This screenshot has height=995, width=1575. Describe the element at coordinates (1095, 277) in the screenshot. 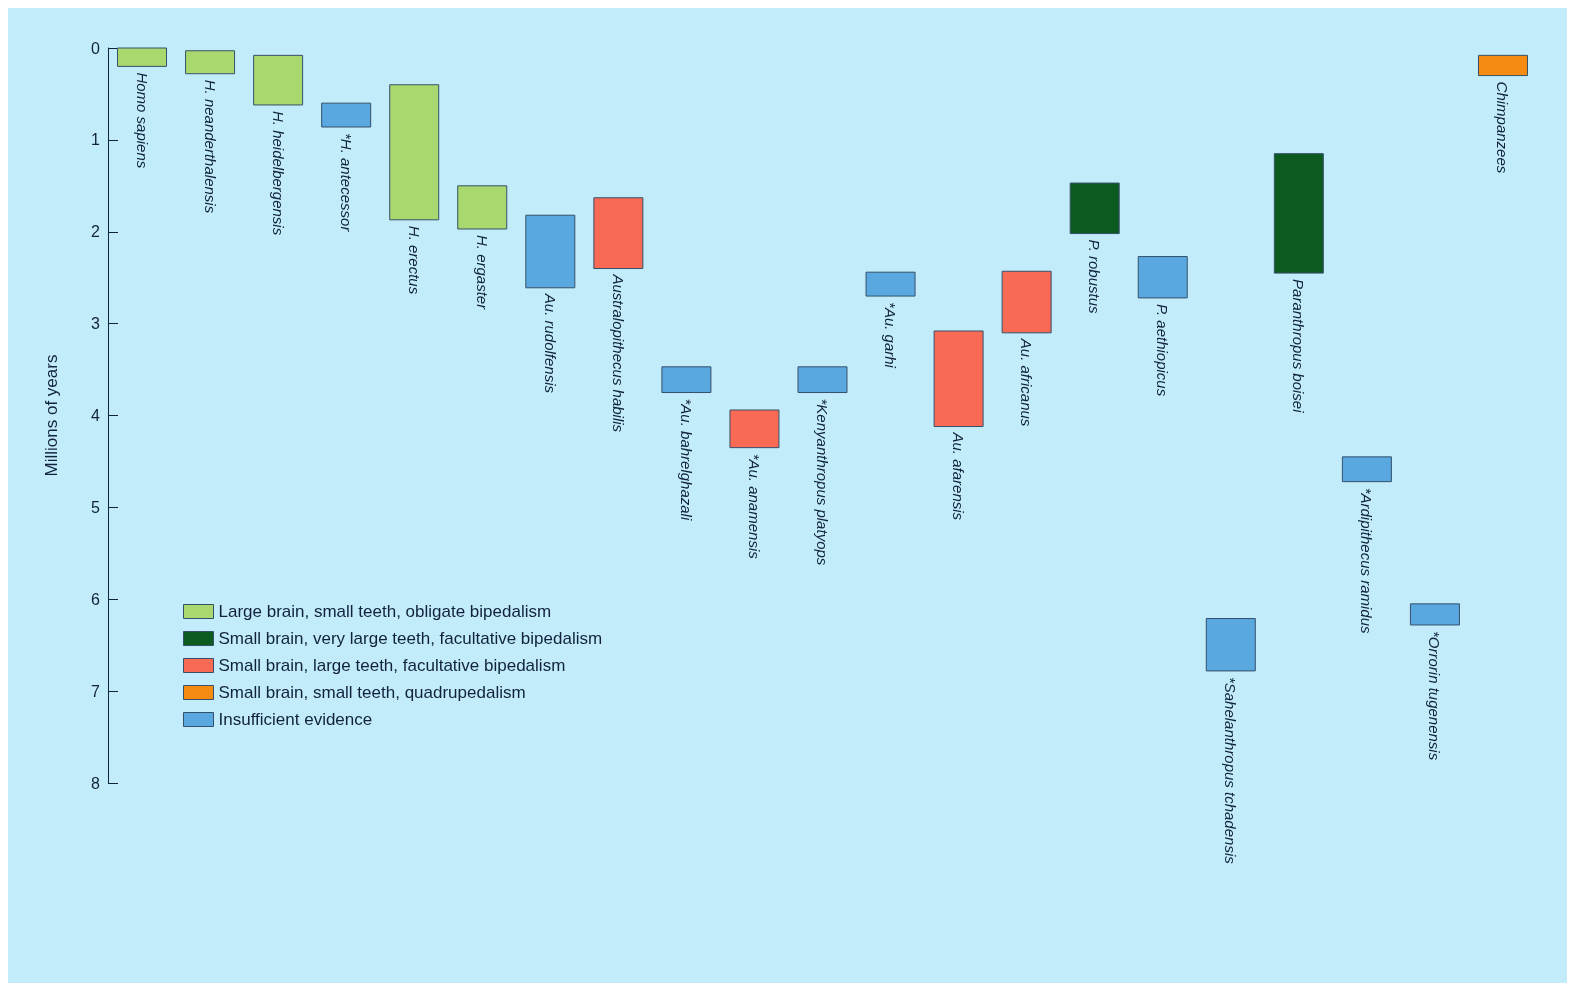

I see `x-tick-label: P. robustus` at that location.